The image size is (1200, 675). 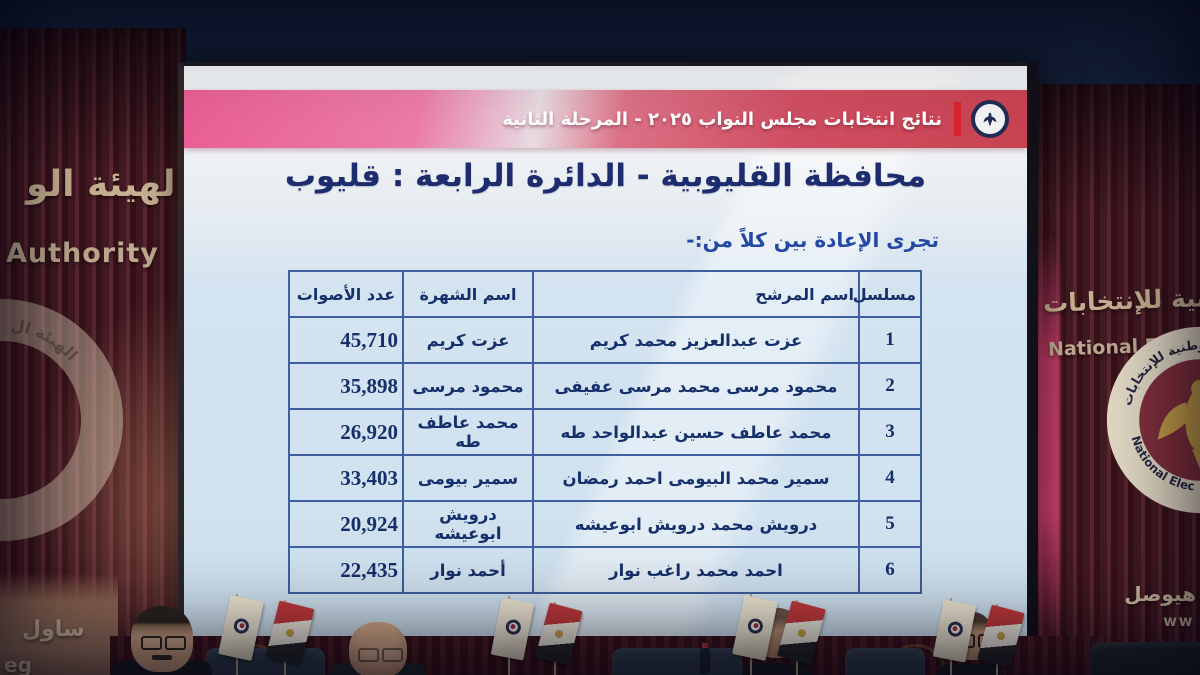 What do you see at coordinates (468, 524) in the screenshot?
I see `cell-alias: درويش ابوعيشه` at bounding box center [468, 524].